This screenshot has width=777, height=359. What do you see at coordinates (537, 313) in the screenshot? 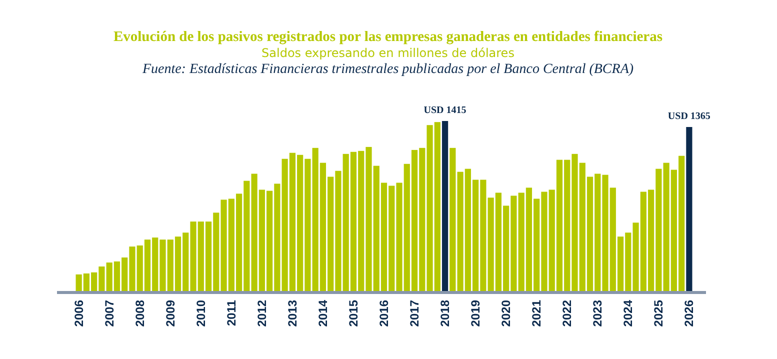
I see `x-tick-label: 2021` at bounding box center [537, 313].